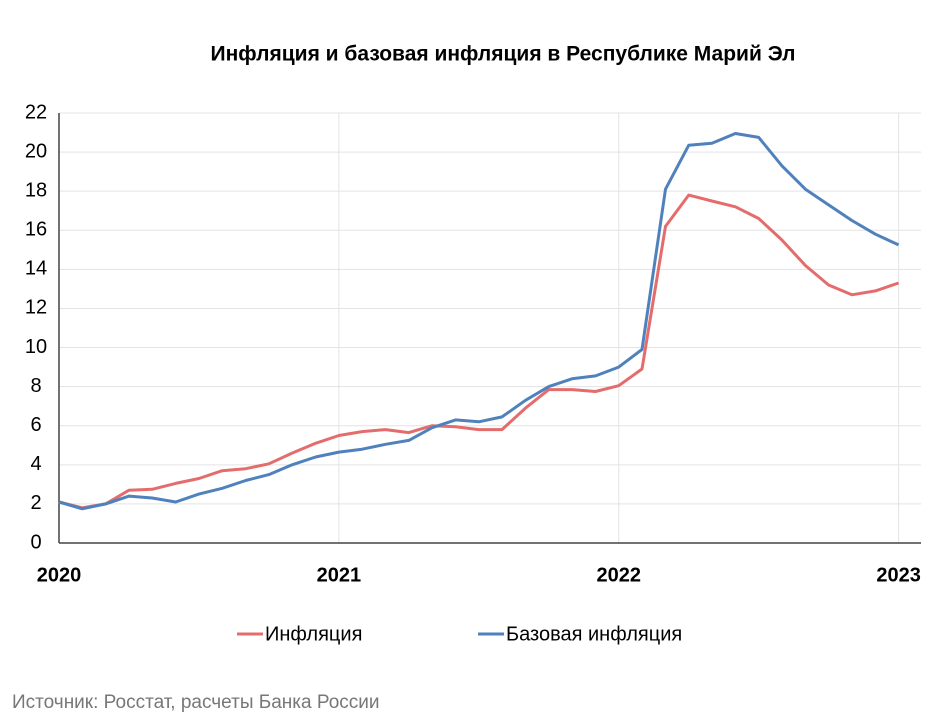  I want to click on y-tick-label: 10, so click(36, 347).